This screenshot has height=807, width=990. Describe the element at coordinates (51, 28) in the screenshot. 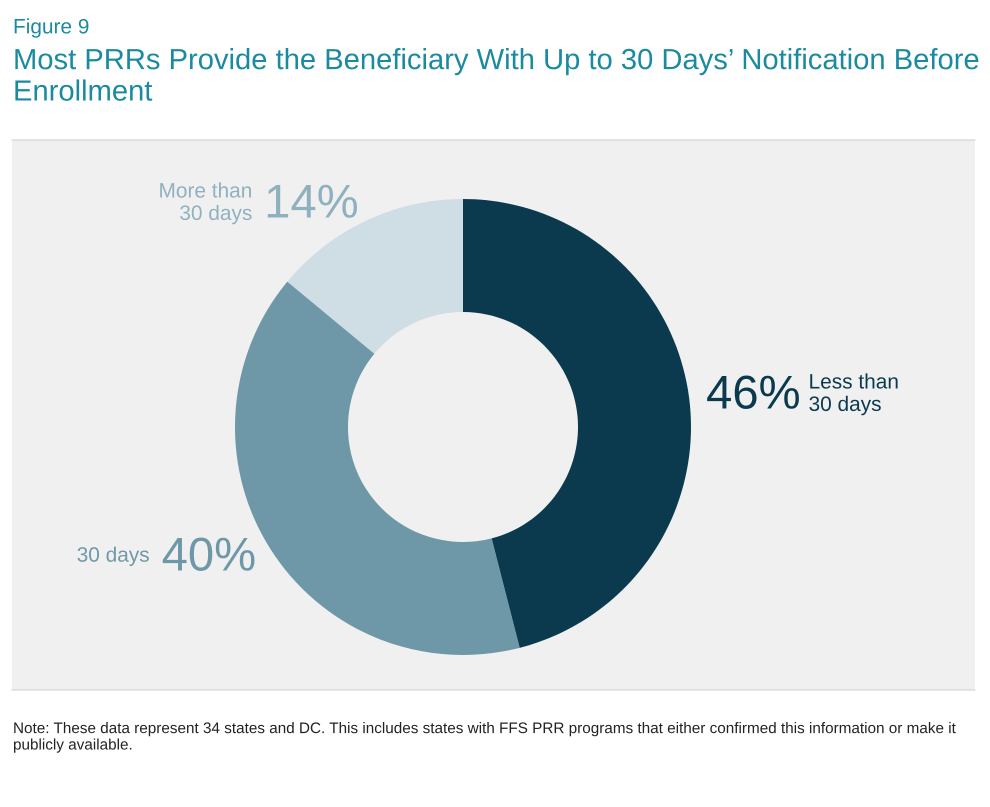

I see `chart-subtitle: Figure 9` at that location.